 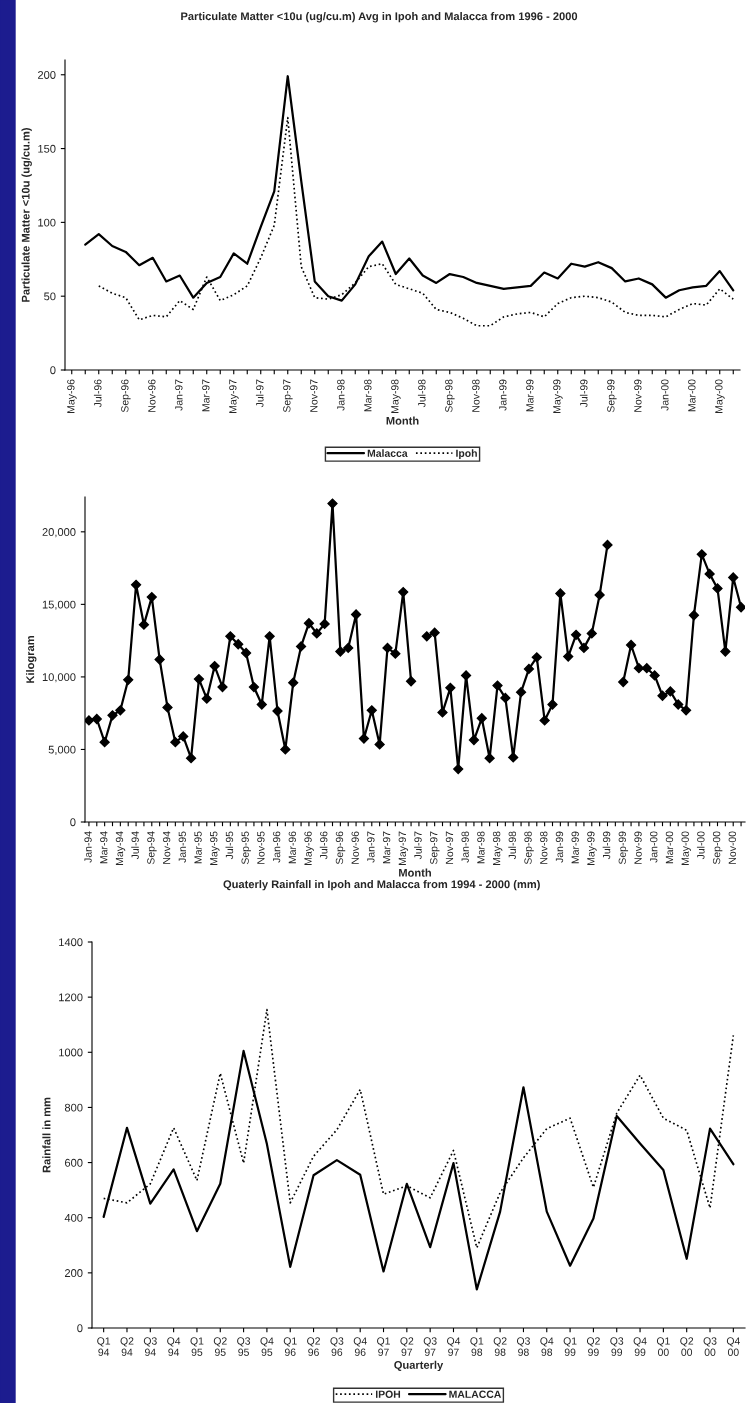 What do you see at coordinates (276, 847) in the screenshot?
I see `x-tick-label: Jan-96` at bounding box center [276, 847].